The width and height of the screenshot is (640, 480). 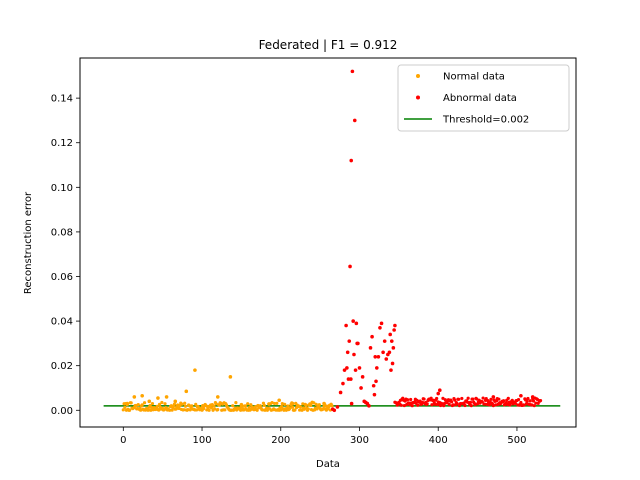 I want to click on y-tick-label: 0.04, so click(x=62, y=322).